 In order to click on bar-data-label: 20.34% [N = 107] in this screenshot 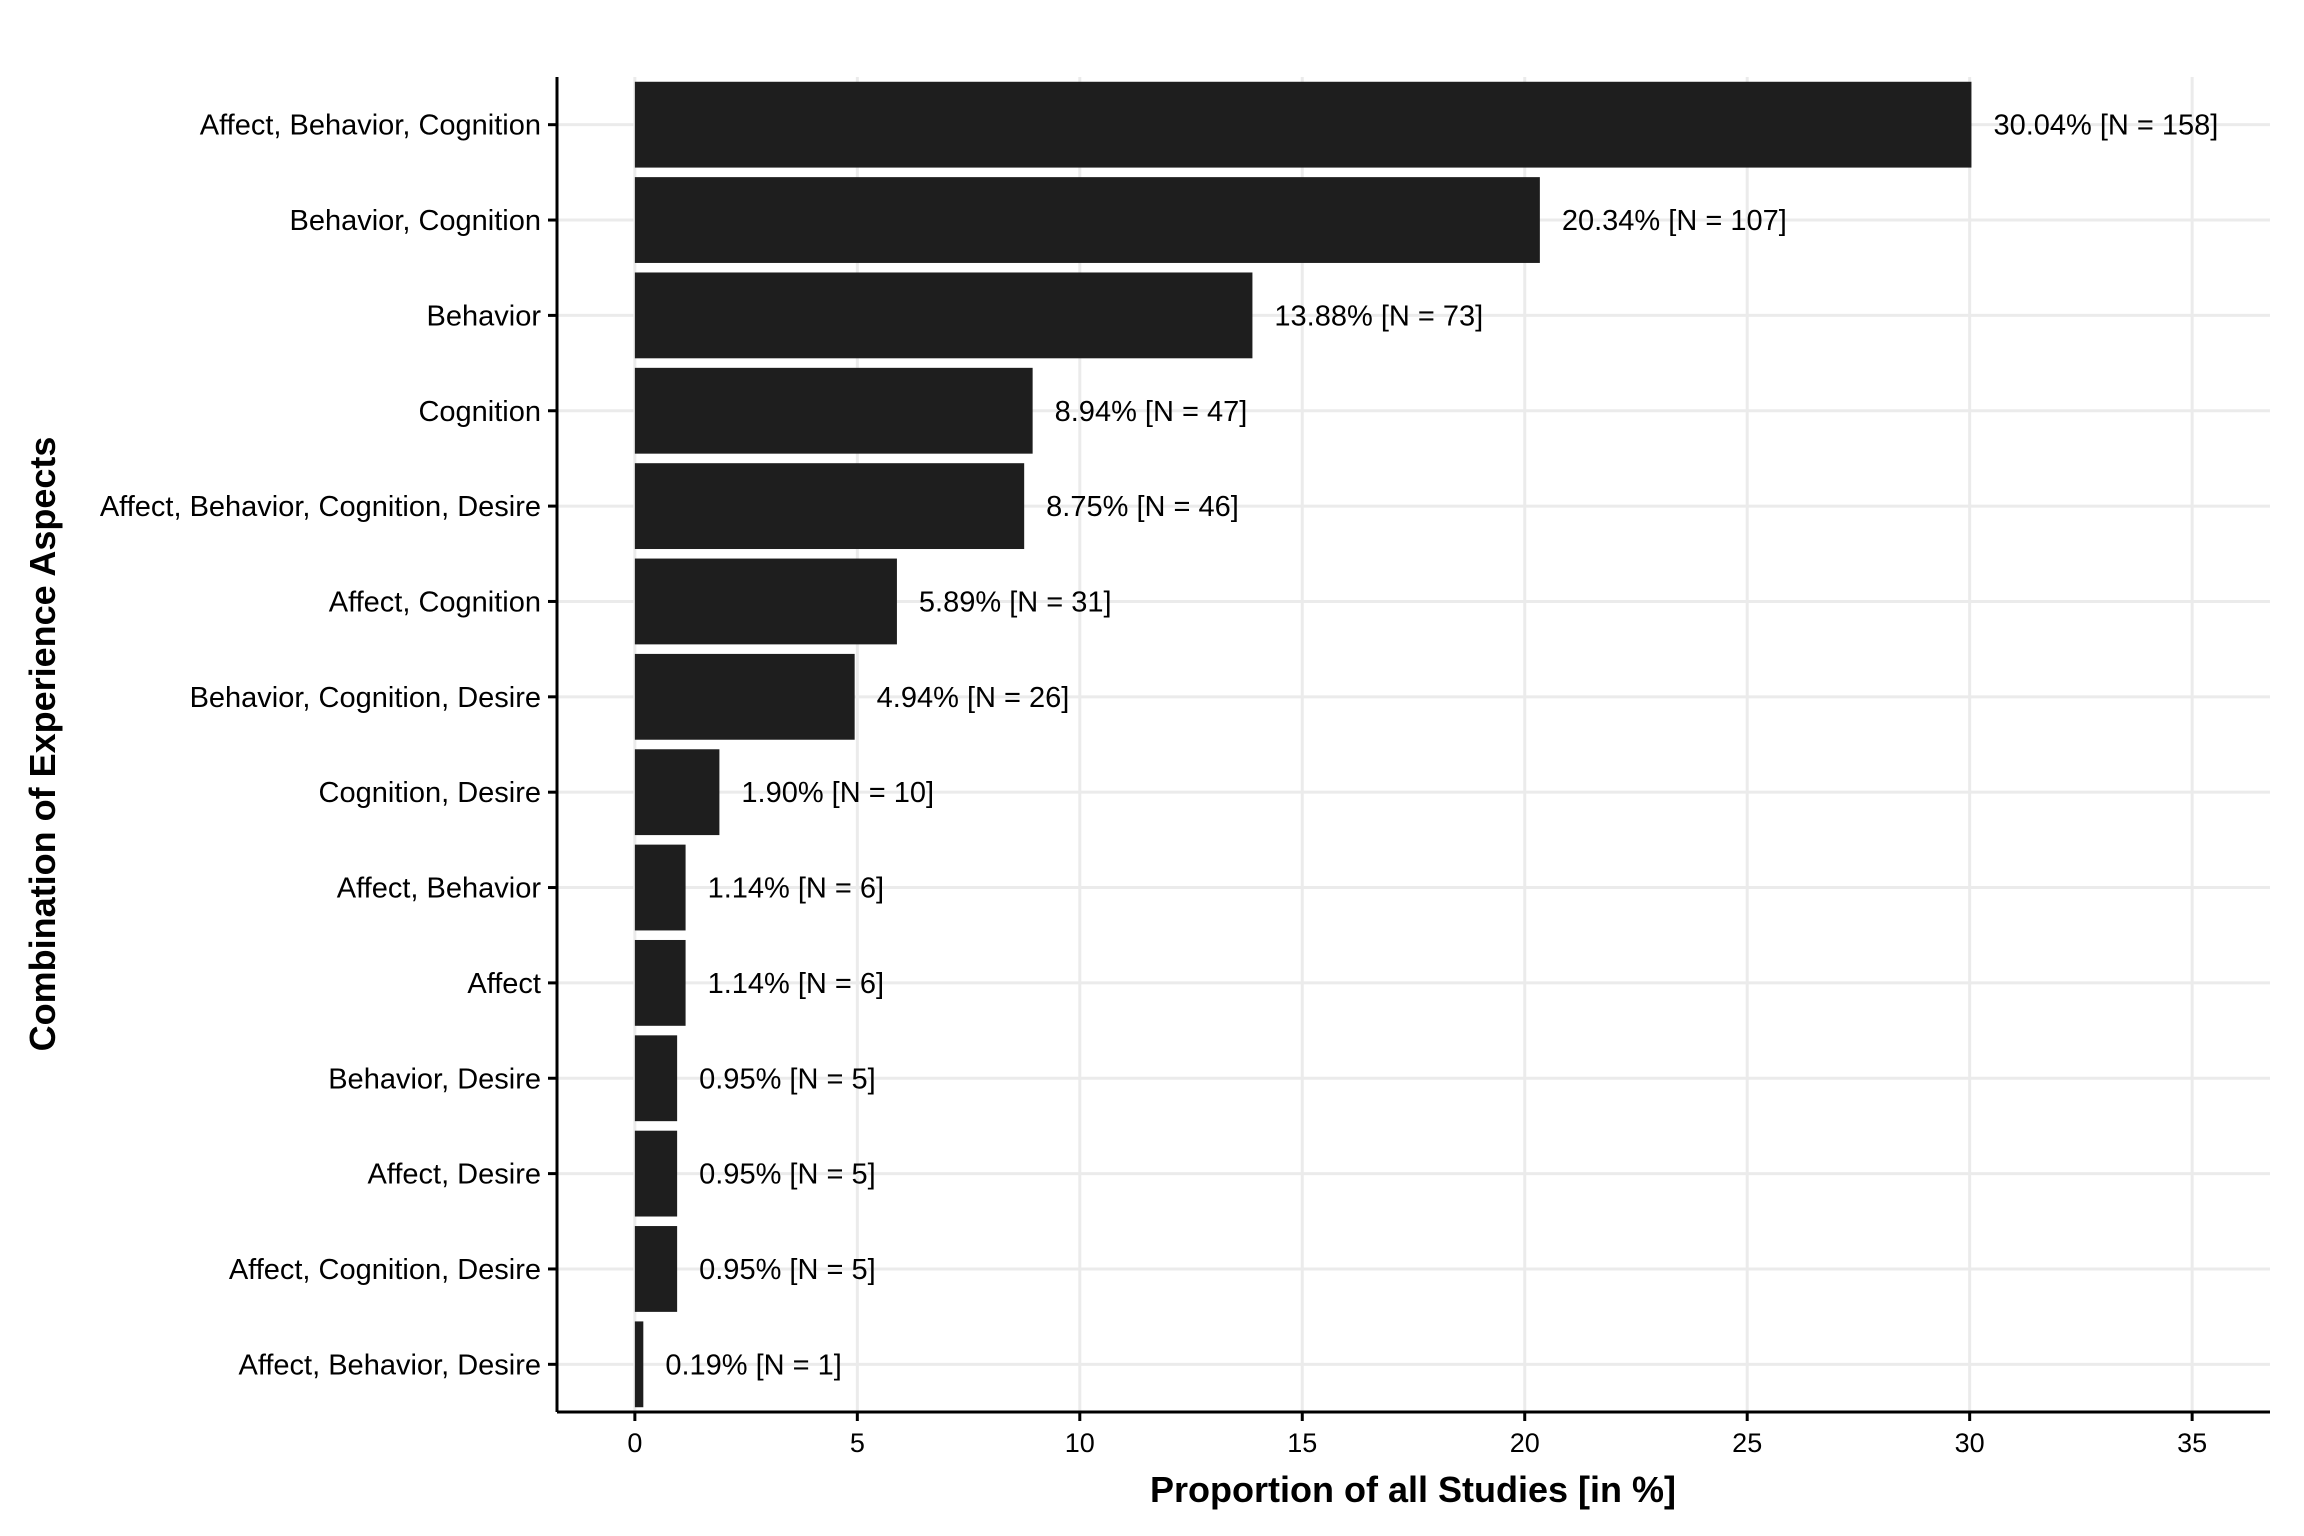, I will do `click(1674, 221)`.